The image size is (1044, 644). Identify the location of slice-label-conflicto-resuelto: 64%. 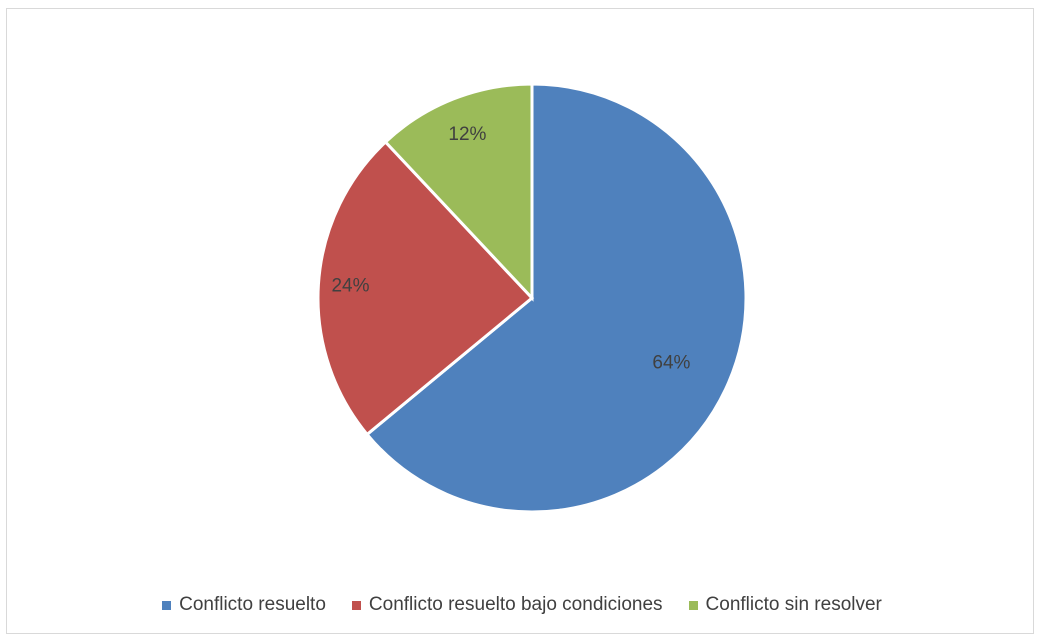
(671, 363).